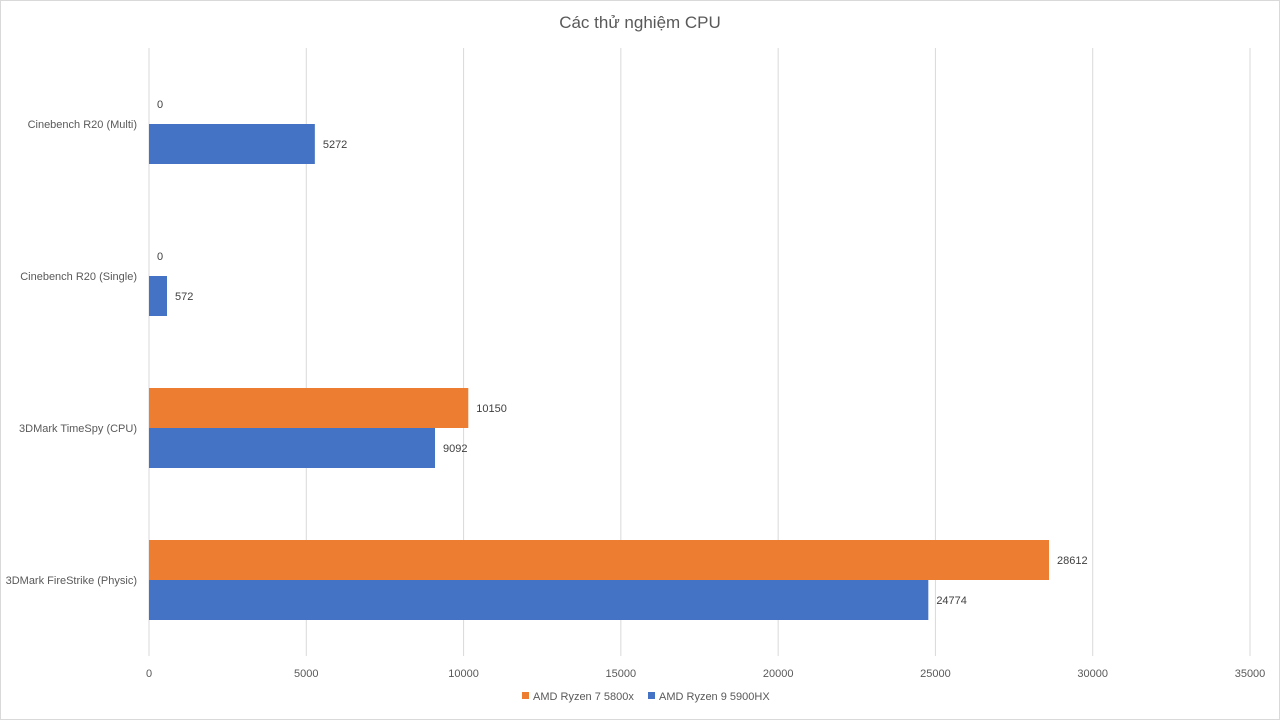 The height and width of the screenshot is (725, 1280). Describe the element at coordinates (1250, 674) in the screenshot. I see `x-tick-label: 35000` at that location.